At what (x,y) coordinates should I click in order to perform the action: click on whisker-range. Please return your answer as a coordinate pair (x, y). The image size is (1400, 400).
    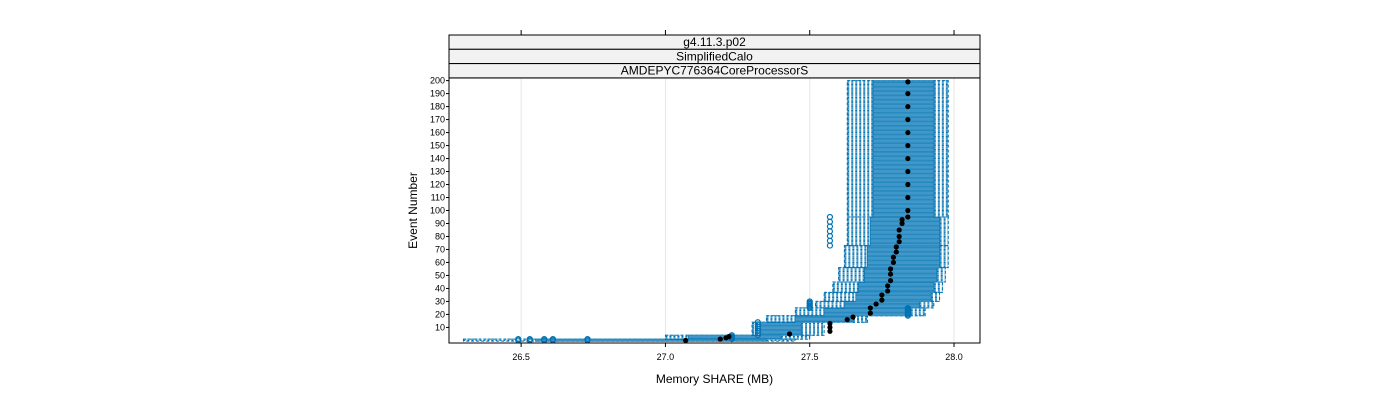
    Looking at the image, I should click on (875, 304).